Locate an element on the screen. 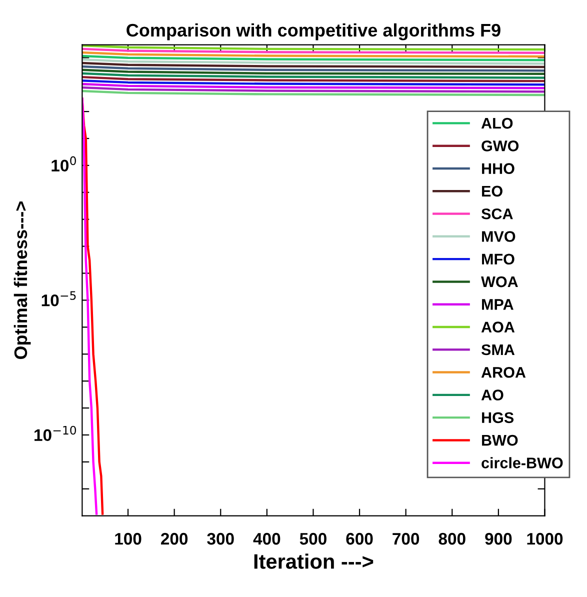  y-tick-label: 10$^{−10}$ is located at coordinates (55, 434).